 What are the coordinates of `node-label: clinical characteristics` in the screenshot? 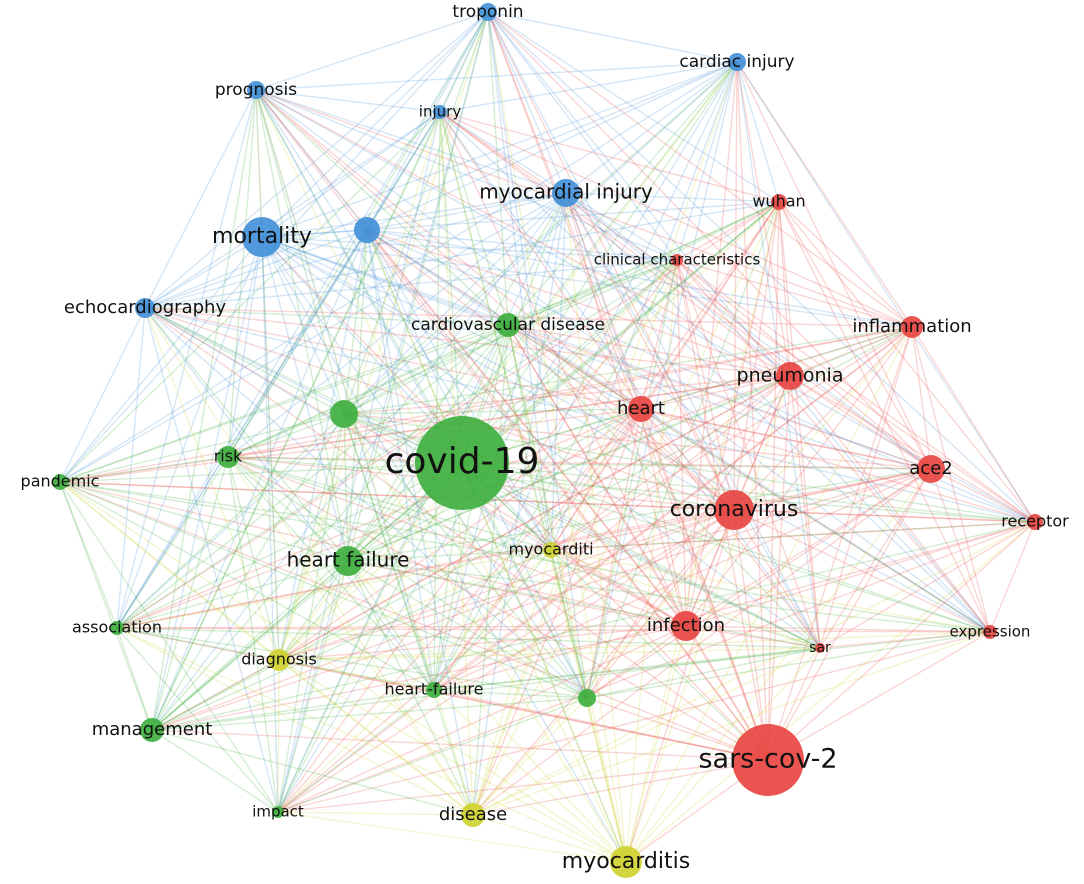 It's located at (677, 260).